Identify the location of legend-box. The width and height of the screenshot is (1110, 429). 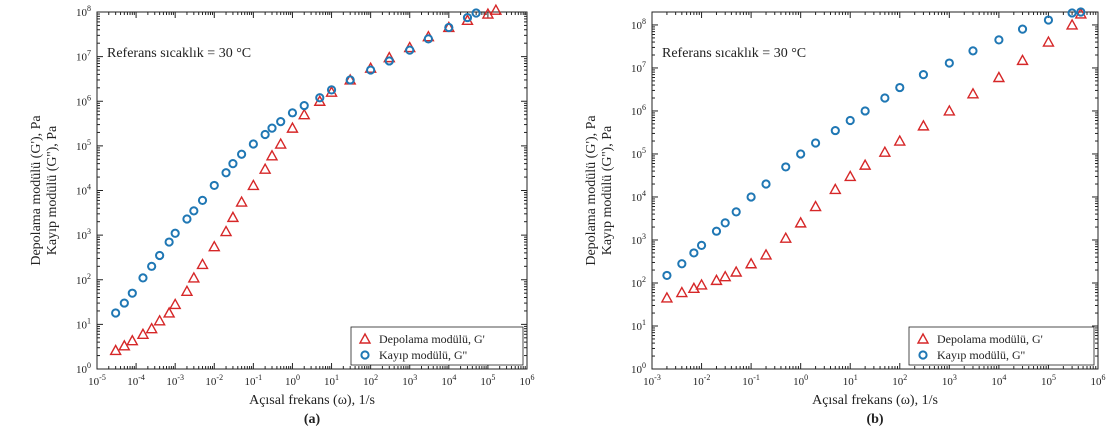
(1001, 346).